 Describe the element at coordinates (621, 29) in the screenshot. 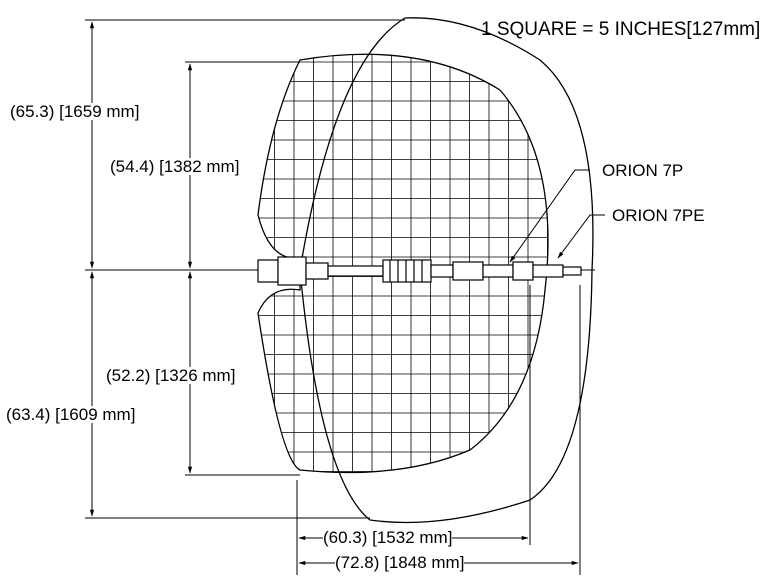

I see `scale-note: 1 SQUARE = 5 INCHES[127mm]` at that location.